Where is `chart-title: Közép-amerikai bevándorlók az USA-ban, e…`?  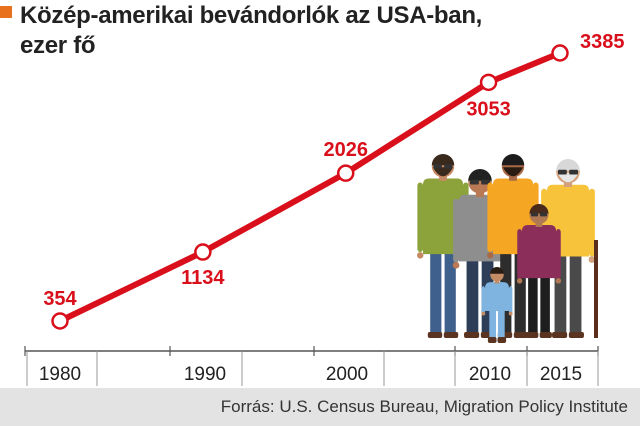 chart-title: Közép-amerikai bevándorlók az USA-ban, e… is located at coordinates (320, 31).